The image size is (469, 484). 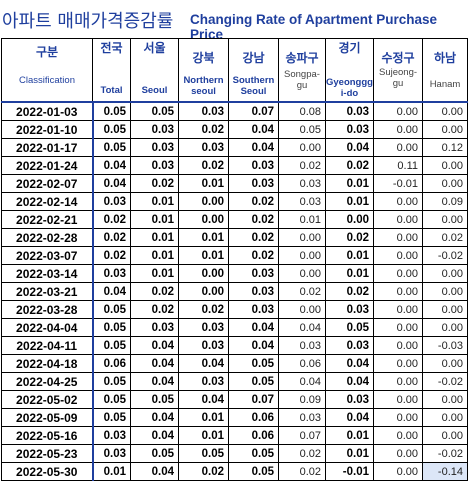 I want to click on column-header-seoul: 서울 Seoul, so click(x=154, y=70).